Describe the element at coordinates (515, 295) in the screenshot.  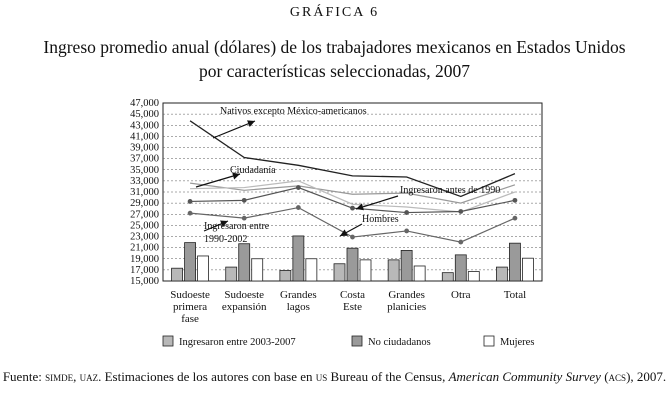
I see `x-tick-label: Total` at that location.